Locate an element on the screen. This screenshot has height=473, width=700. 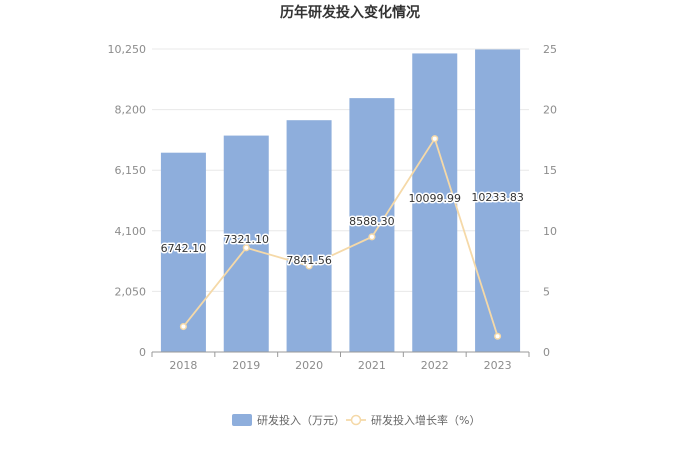
bar-value-label: 8588.30 is located at coordinates (372, 221).